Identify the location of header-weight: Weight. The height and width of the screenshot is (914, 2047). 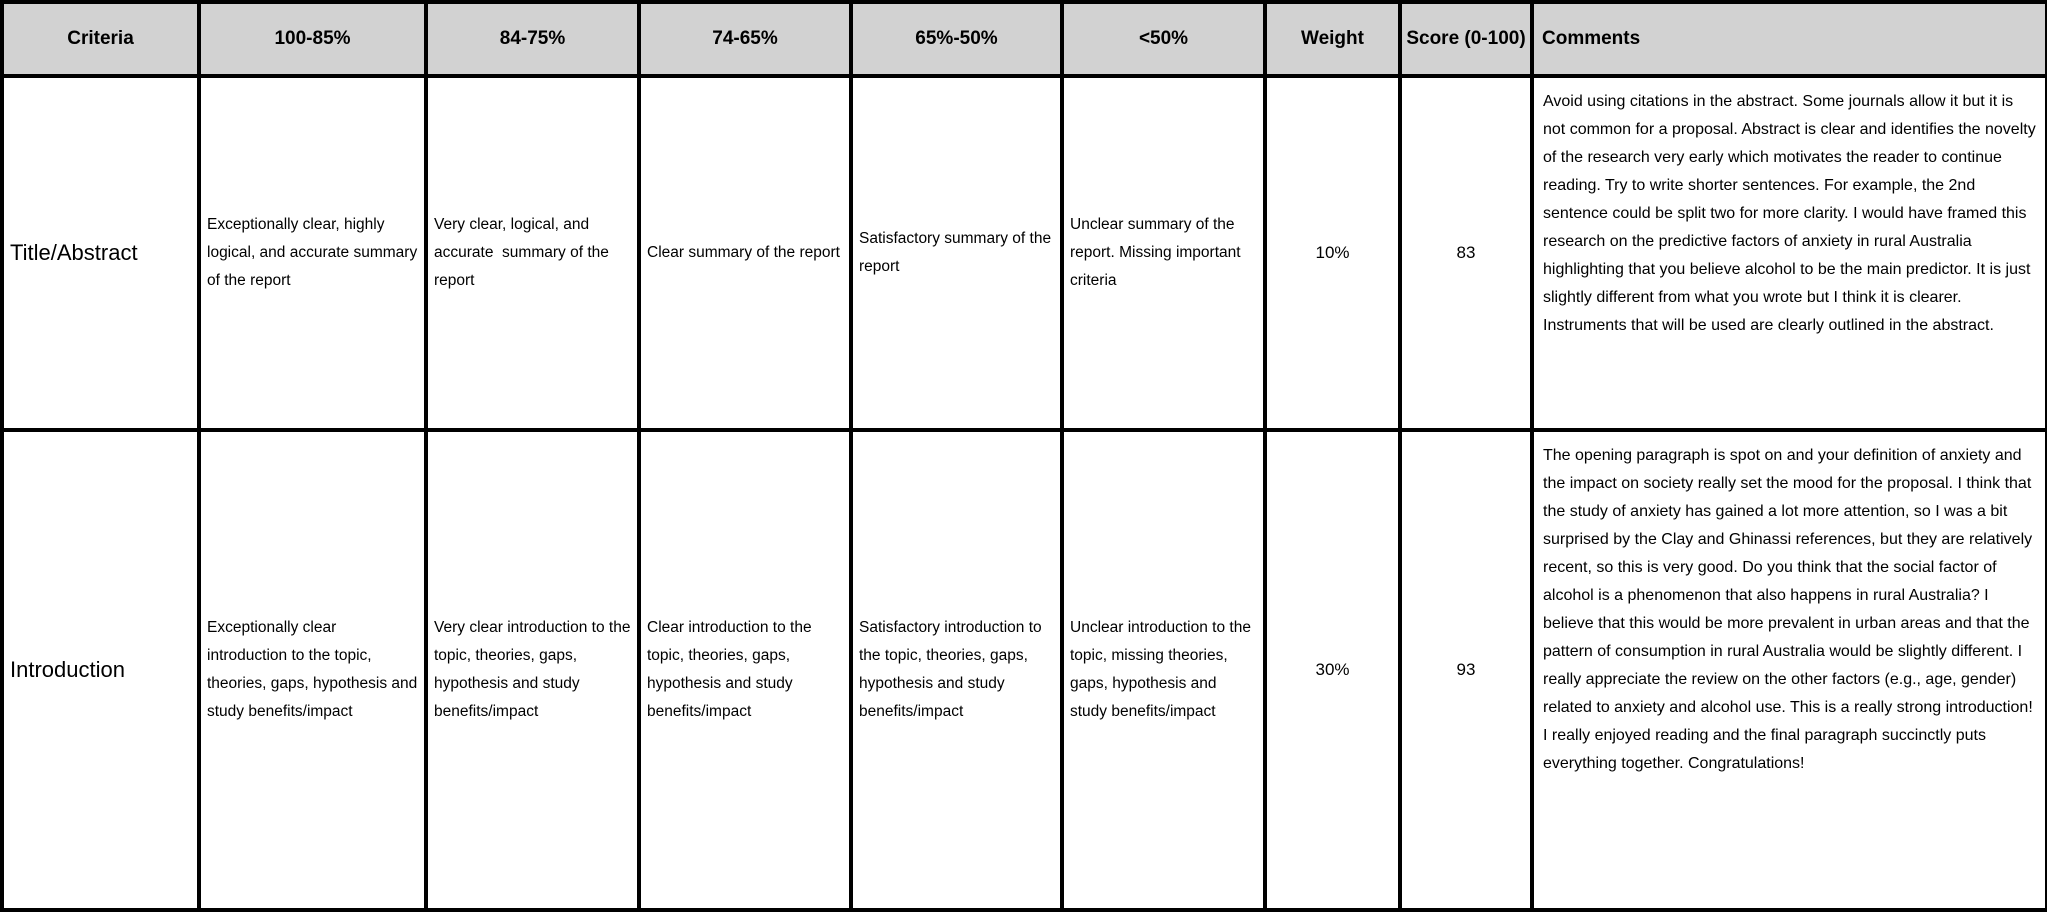
(1332, 39).